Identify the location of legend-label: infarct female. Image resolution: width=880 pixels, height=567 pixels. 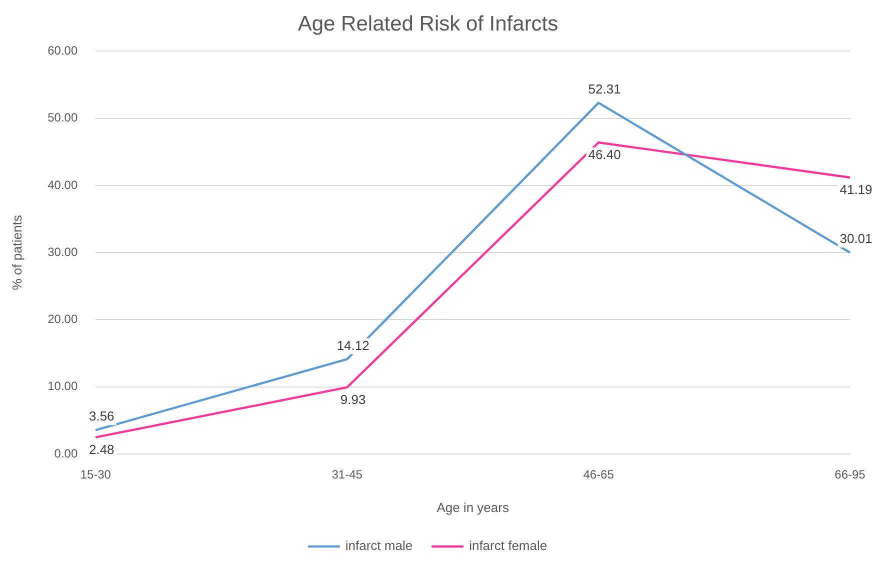
(508, 546).